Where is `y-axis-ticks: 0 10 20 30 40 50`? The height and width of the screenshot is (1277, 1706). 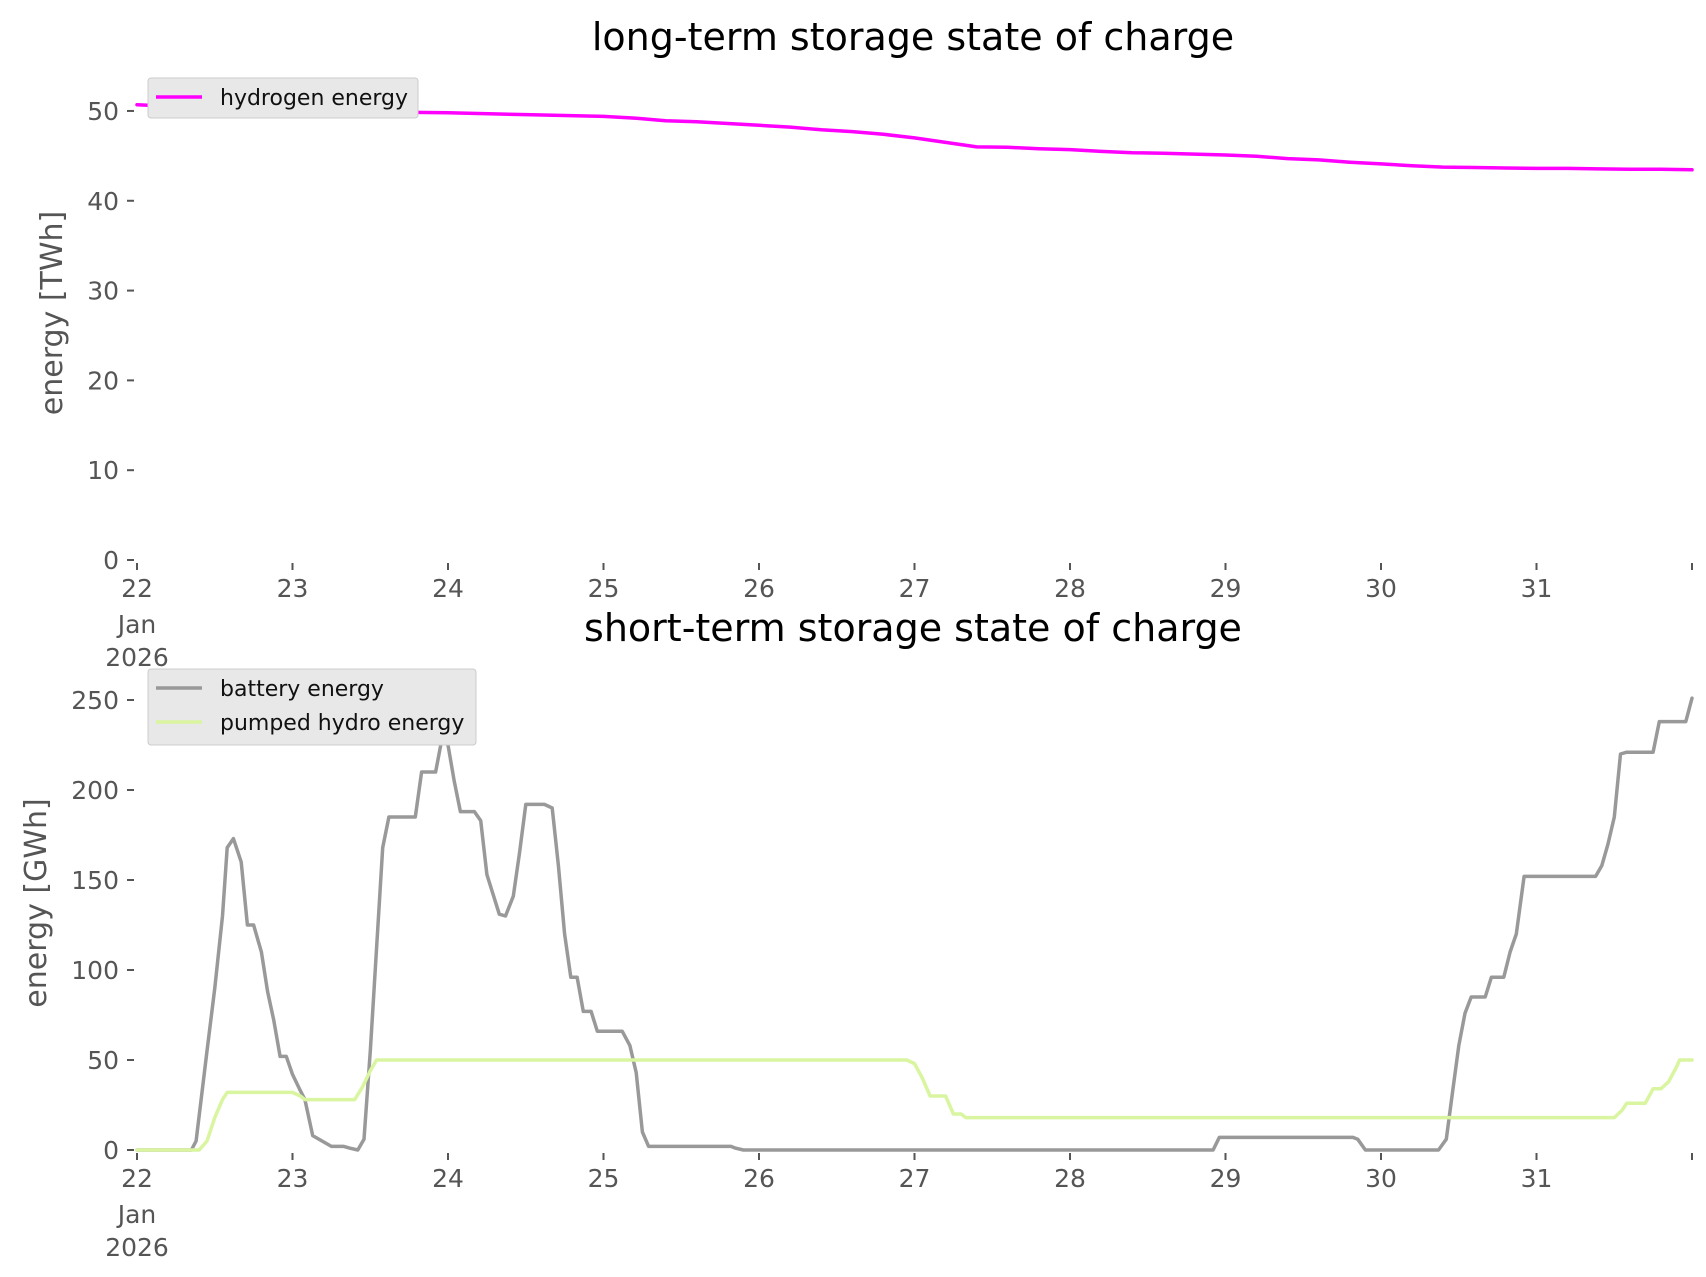
y-axis-ticks: 0 10 20 30 40 50 is located at coordinates (110, 336).